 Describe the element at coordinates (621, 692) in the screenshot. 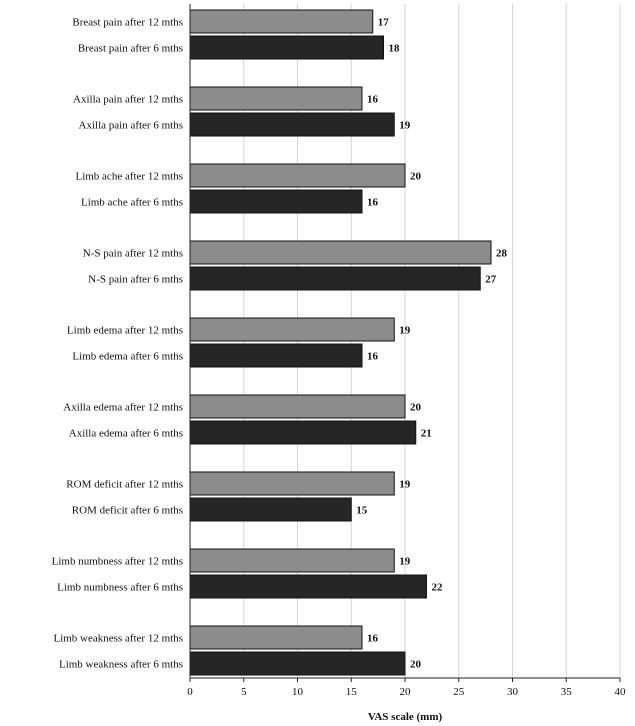

I see `x-tick-label-8: 40` at that location.